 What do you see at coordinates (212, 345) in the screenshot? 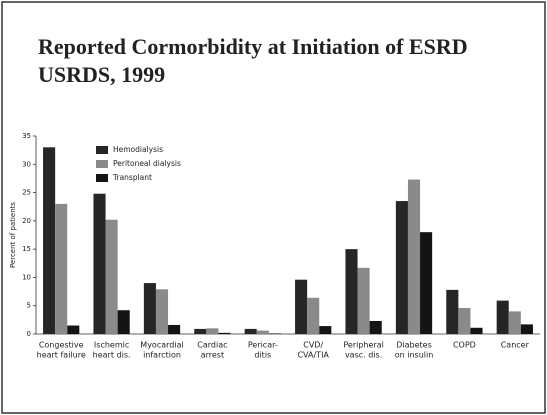
I see `x-tick-label: Cardiac` at bounding box center [212, 345].